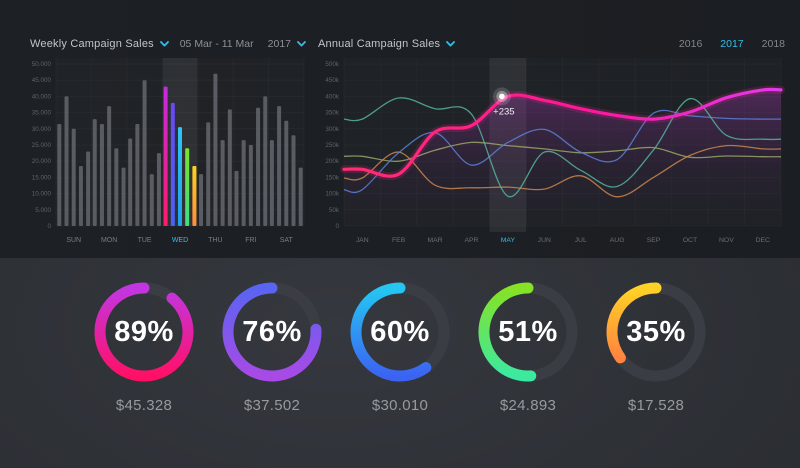 This screenshot has height=468, width=800. I want to click on weekly-title-dropdown: Weekly Campaign Sales, so click(99, 44).